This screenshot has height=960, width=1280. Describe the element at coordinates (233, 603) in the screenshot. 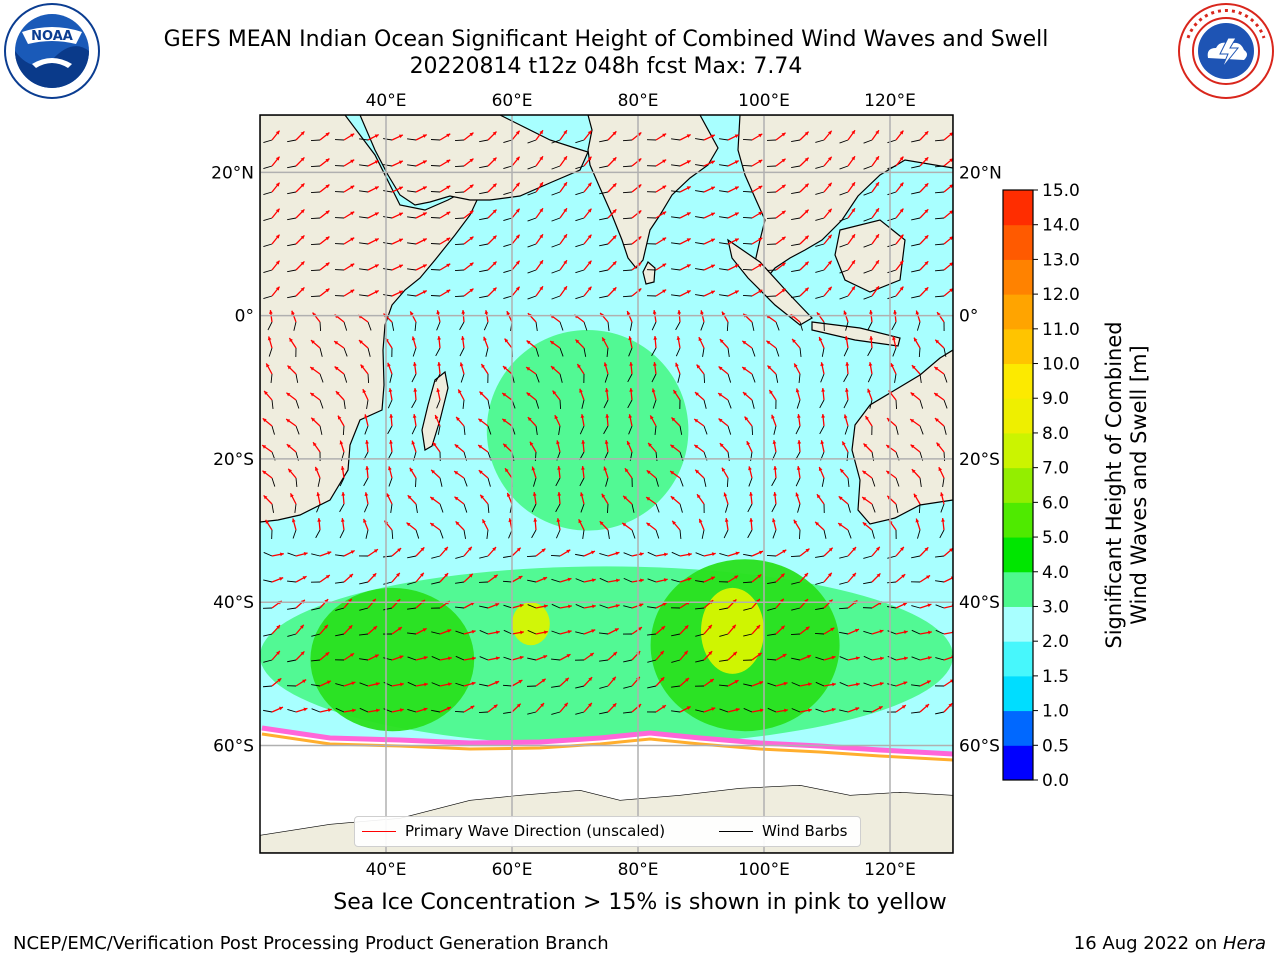

I see `lat-tick-left: 40°S` at that location.